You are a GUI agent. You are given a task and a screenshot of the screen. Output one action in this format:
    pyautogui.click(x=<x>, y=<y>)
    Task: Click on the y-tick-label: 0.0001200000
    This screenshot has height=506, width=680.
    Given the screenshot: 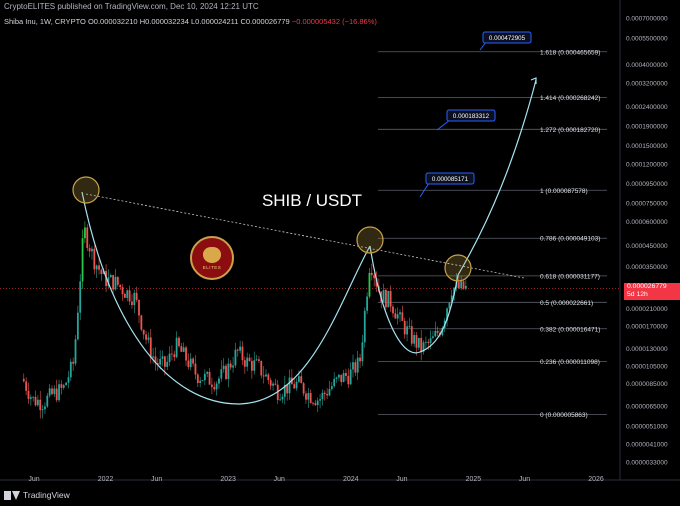 What is the action you would take?
    pyautogui.click(x=647, y=165)
    